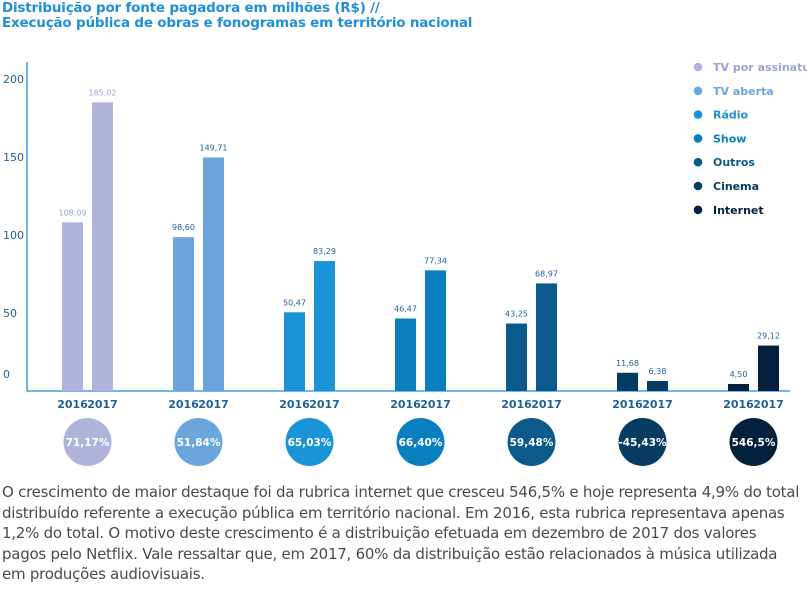 This screenshot has width=807, height=605. Describe the element at coordinates (731, 115) in the screenshot. I see `legend-label-2: Rádio` at that location.